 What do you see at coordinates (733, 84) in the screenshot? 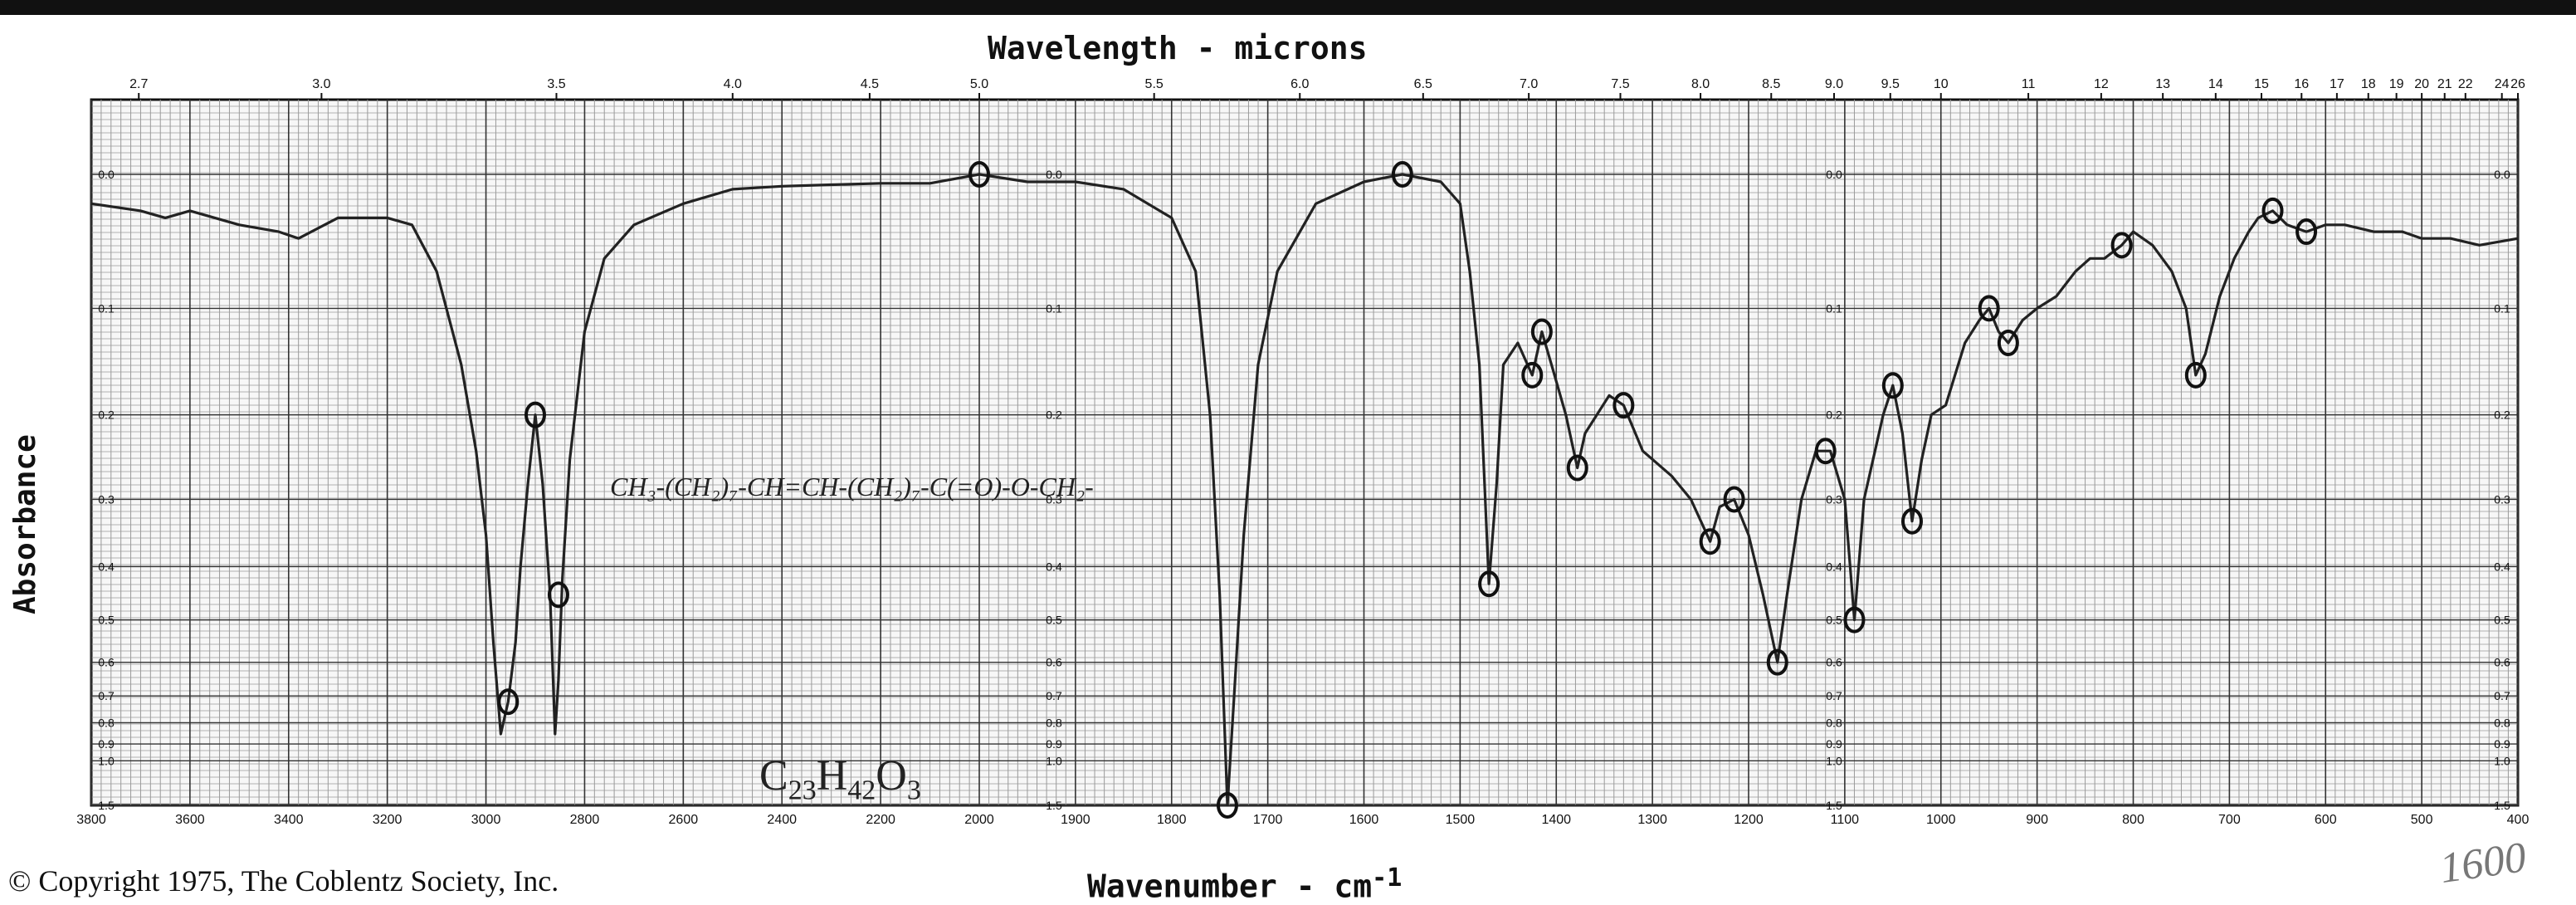
I see `x-tick-label-micron: 4.0` at bounding box center [733, 84].